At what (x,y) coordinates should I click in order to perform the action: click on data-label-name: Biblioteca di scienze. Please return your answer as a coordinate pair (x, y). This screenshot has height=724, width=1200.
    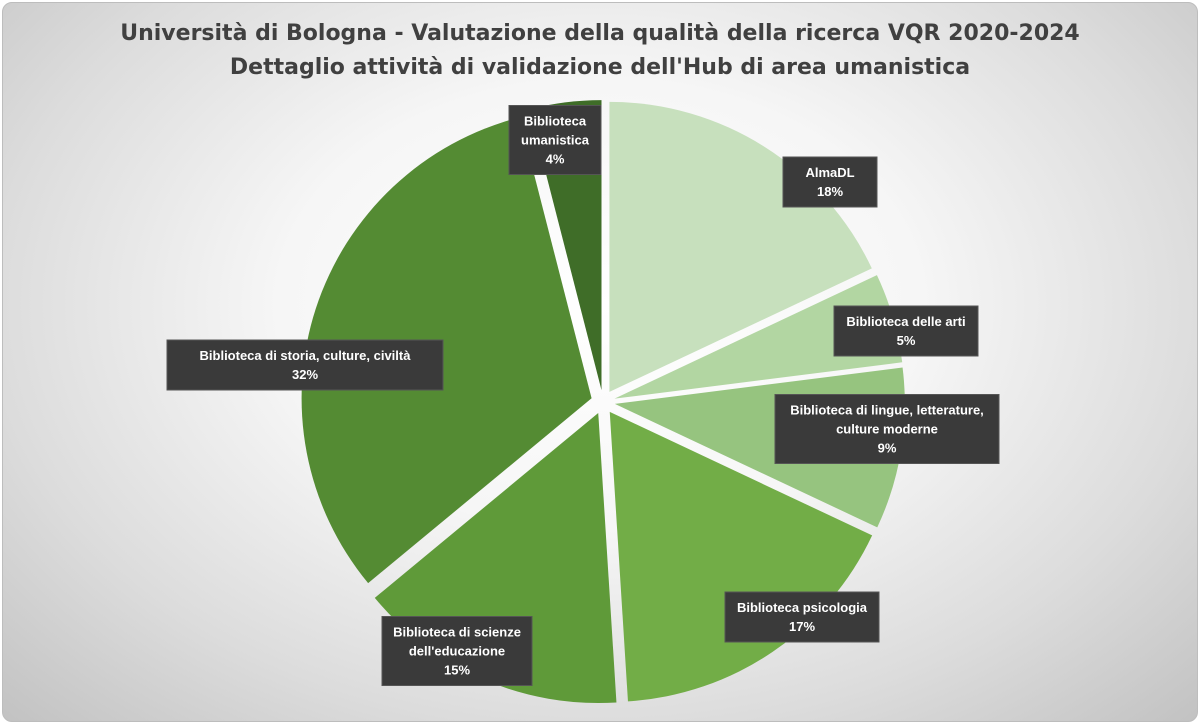
    Looking at the image, I should click on (457, 632).